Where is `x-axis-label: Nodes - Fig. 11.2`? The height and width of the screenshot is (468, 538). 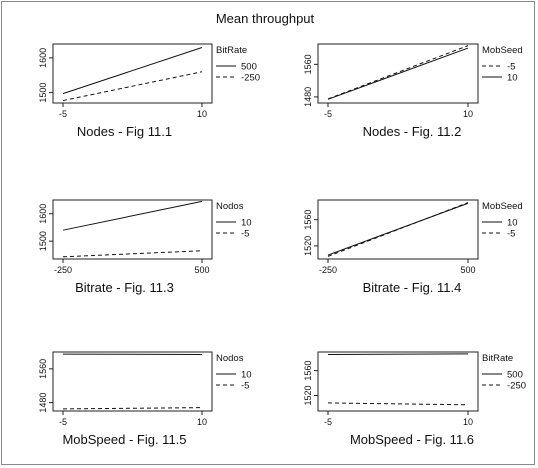
x-axis-label: Nodes - Fig. 11.2 is located at coordinates (412, 131).